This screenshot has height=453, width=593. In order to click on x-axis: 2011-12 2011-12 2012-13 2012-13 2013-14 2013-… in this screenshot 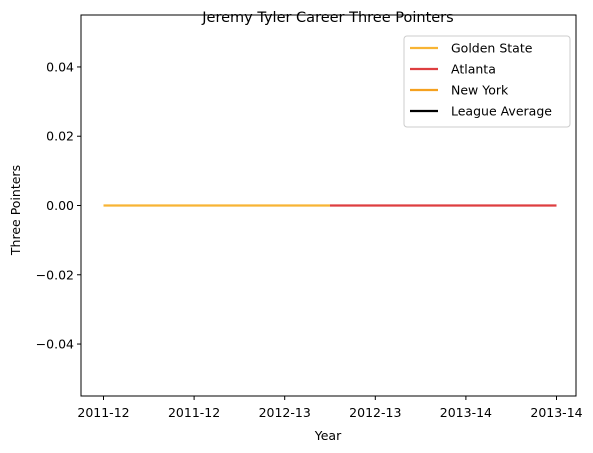, I will do `click(329, 408)`.